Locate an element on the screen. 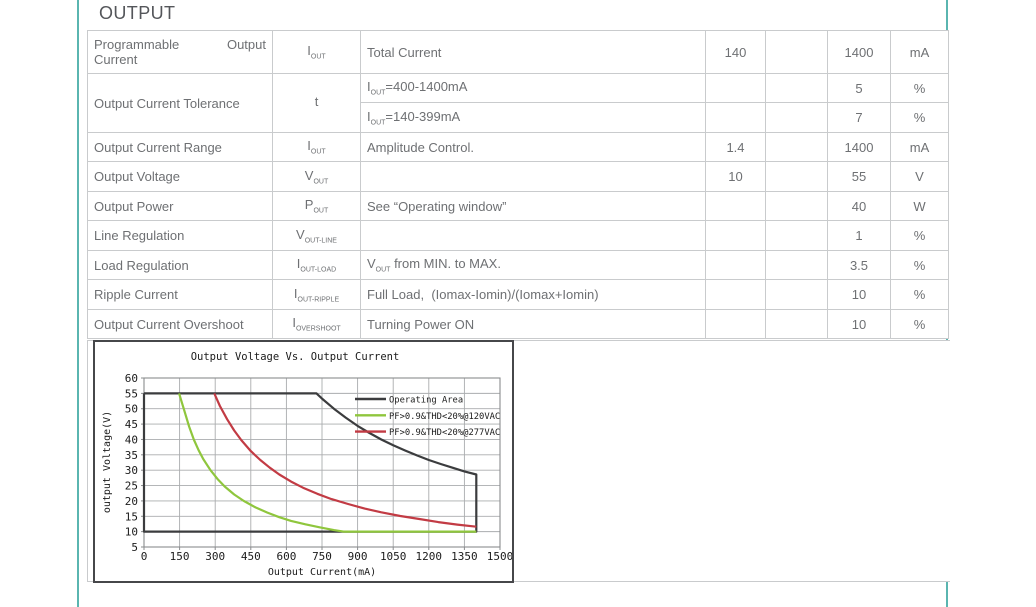 The height and width of the screenshot is (607, 1036). param-cell: Programmable Output Current is located at coordinates (180, 52).